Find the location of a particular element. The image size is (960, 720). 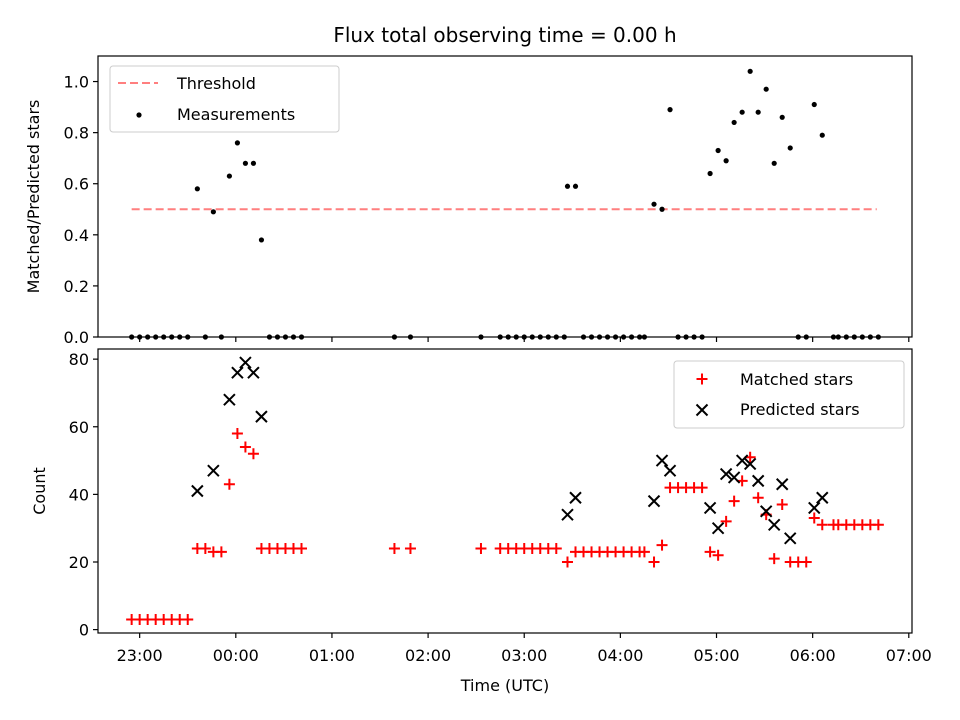

top-legend: Threshold Measurements is located at coordinates (224, 99).